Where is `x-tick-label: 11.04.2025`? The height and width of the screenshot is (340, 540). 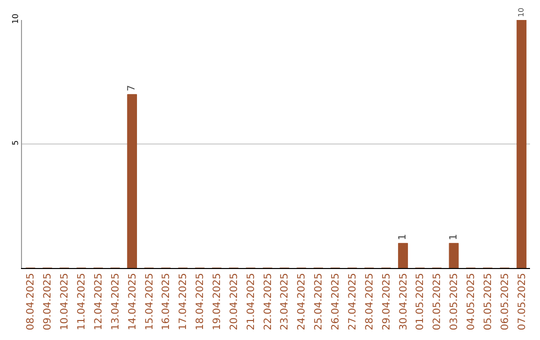
x-tick-label: 11.04.2025 is located at coordinates (82, 301).